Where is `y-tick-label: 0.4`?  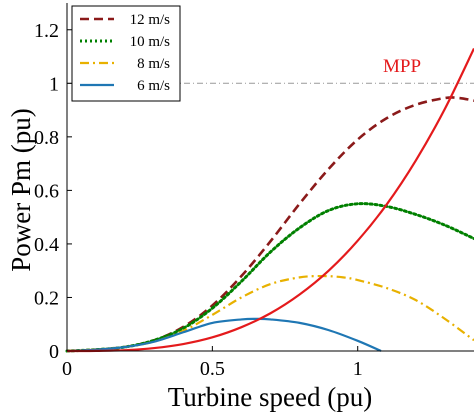
y-tick-label: 0.4 is located at coordinates (46, 245).